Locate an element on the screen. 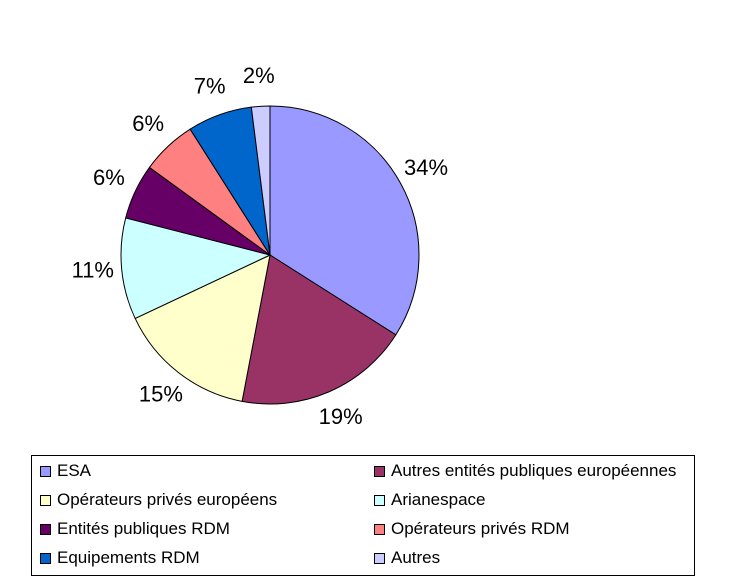 The image size is (729, 586). legend-item-operateurs-prives-rdm: Opérateurs privés RDM is located at coordinates (472, 529).